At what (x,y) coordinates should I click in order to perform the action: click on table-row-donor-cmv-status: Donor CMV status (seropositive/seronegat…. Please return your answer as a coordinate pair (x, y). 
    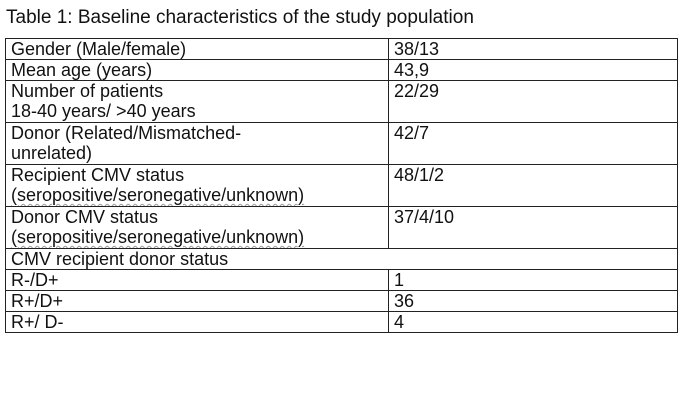
    Looking at the image, I should click on (341, 227).